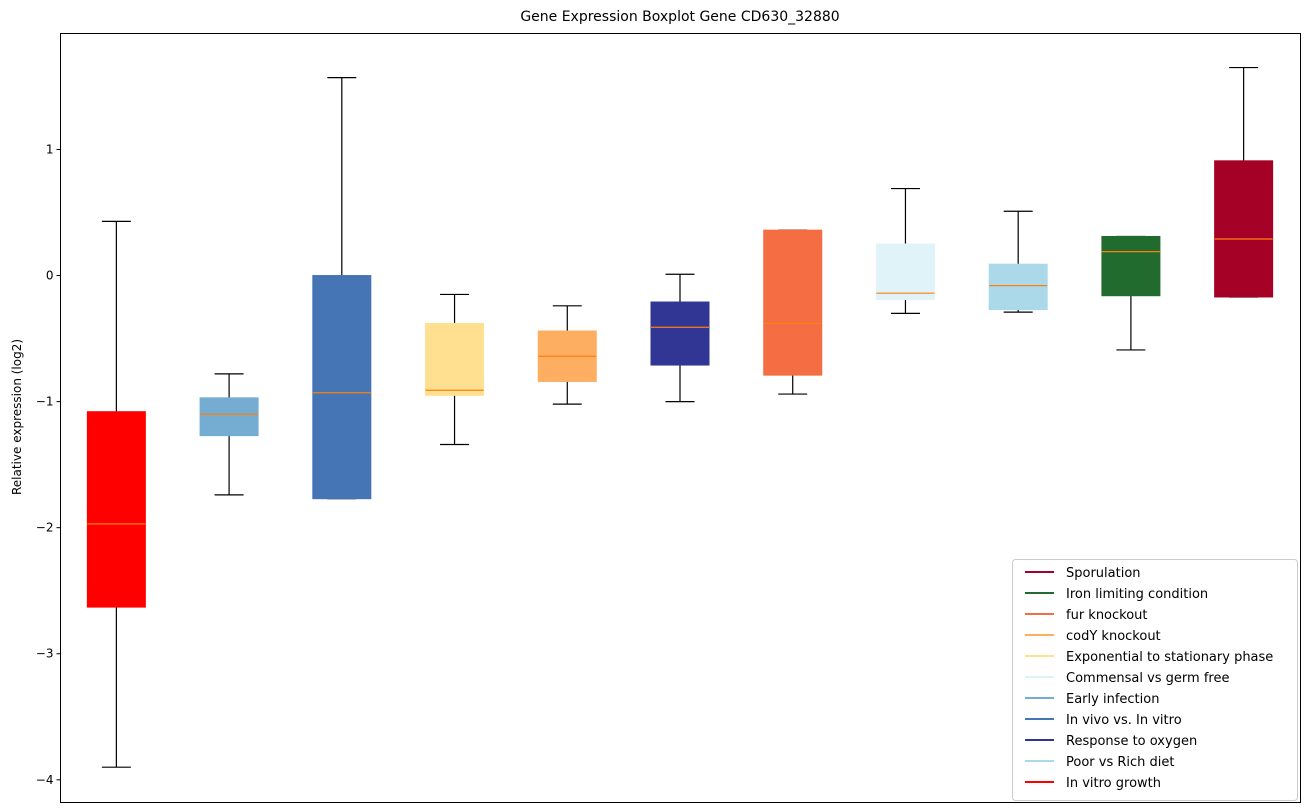 The height and width of the screenshot is (812, 1309). I want to click on legend-label: Exponential to stationary phase, so click(1169, 657).